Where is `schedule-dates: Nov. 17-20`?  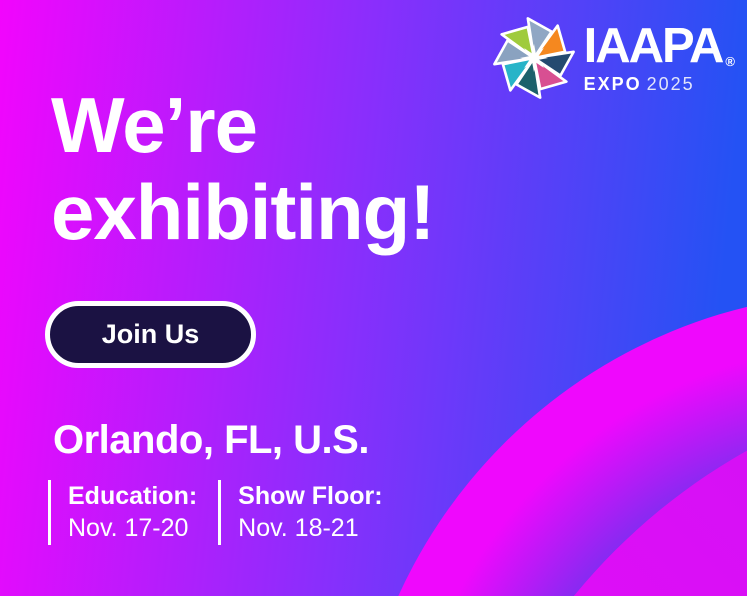 schedule-dates: Nov. 17-20 is located at coordinates (128, 527).